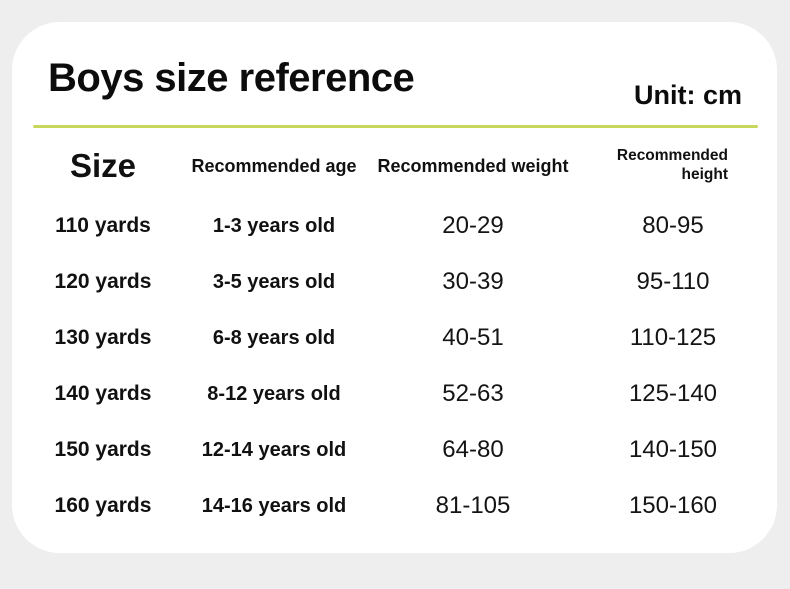 The image size is (790, 589). What do you see at coordinates (103, 337) in the screenshot?
I see `size-cell: 130 yards` at bounding box center [103, 337].